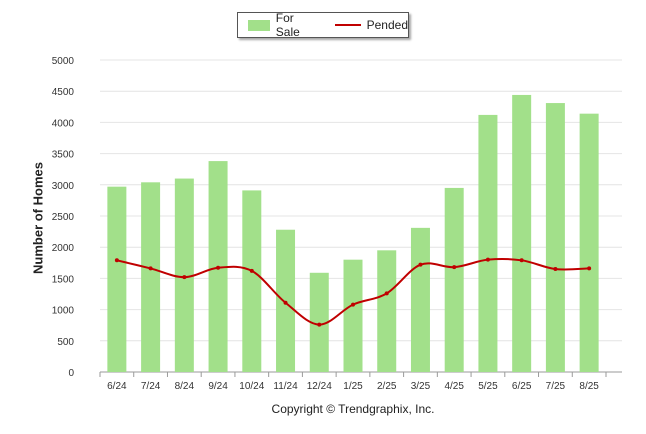 Image resolution: width=646 pixels, height=434 pixels. What do you see at coordinates (65, 342) in the screenshot?
I see `y-tick-label: 500` at bounding box center [65, 342].